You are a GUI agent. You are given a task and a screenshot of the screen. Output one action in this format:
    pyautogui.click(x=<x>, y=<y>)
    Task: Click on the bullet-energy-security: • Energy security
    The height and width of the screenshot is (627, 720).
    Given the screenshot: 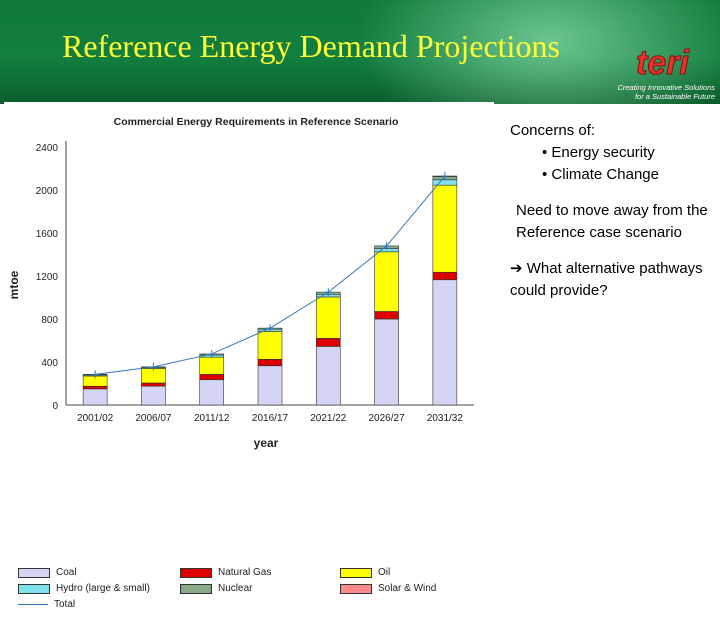 What is the action you would take?
    pyautogui.click(x=598, y=152)
    